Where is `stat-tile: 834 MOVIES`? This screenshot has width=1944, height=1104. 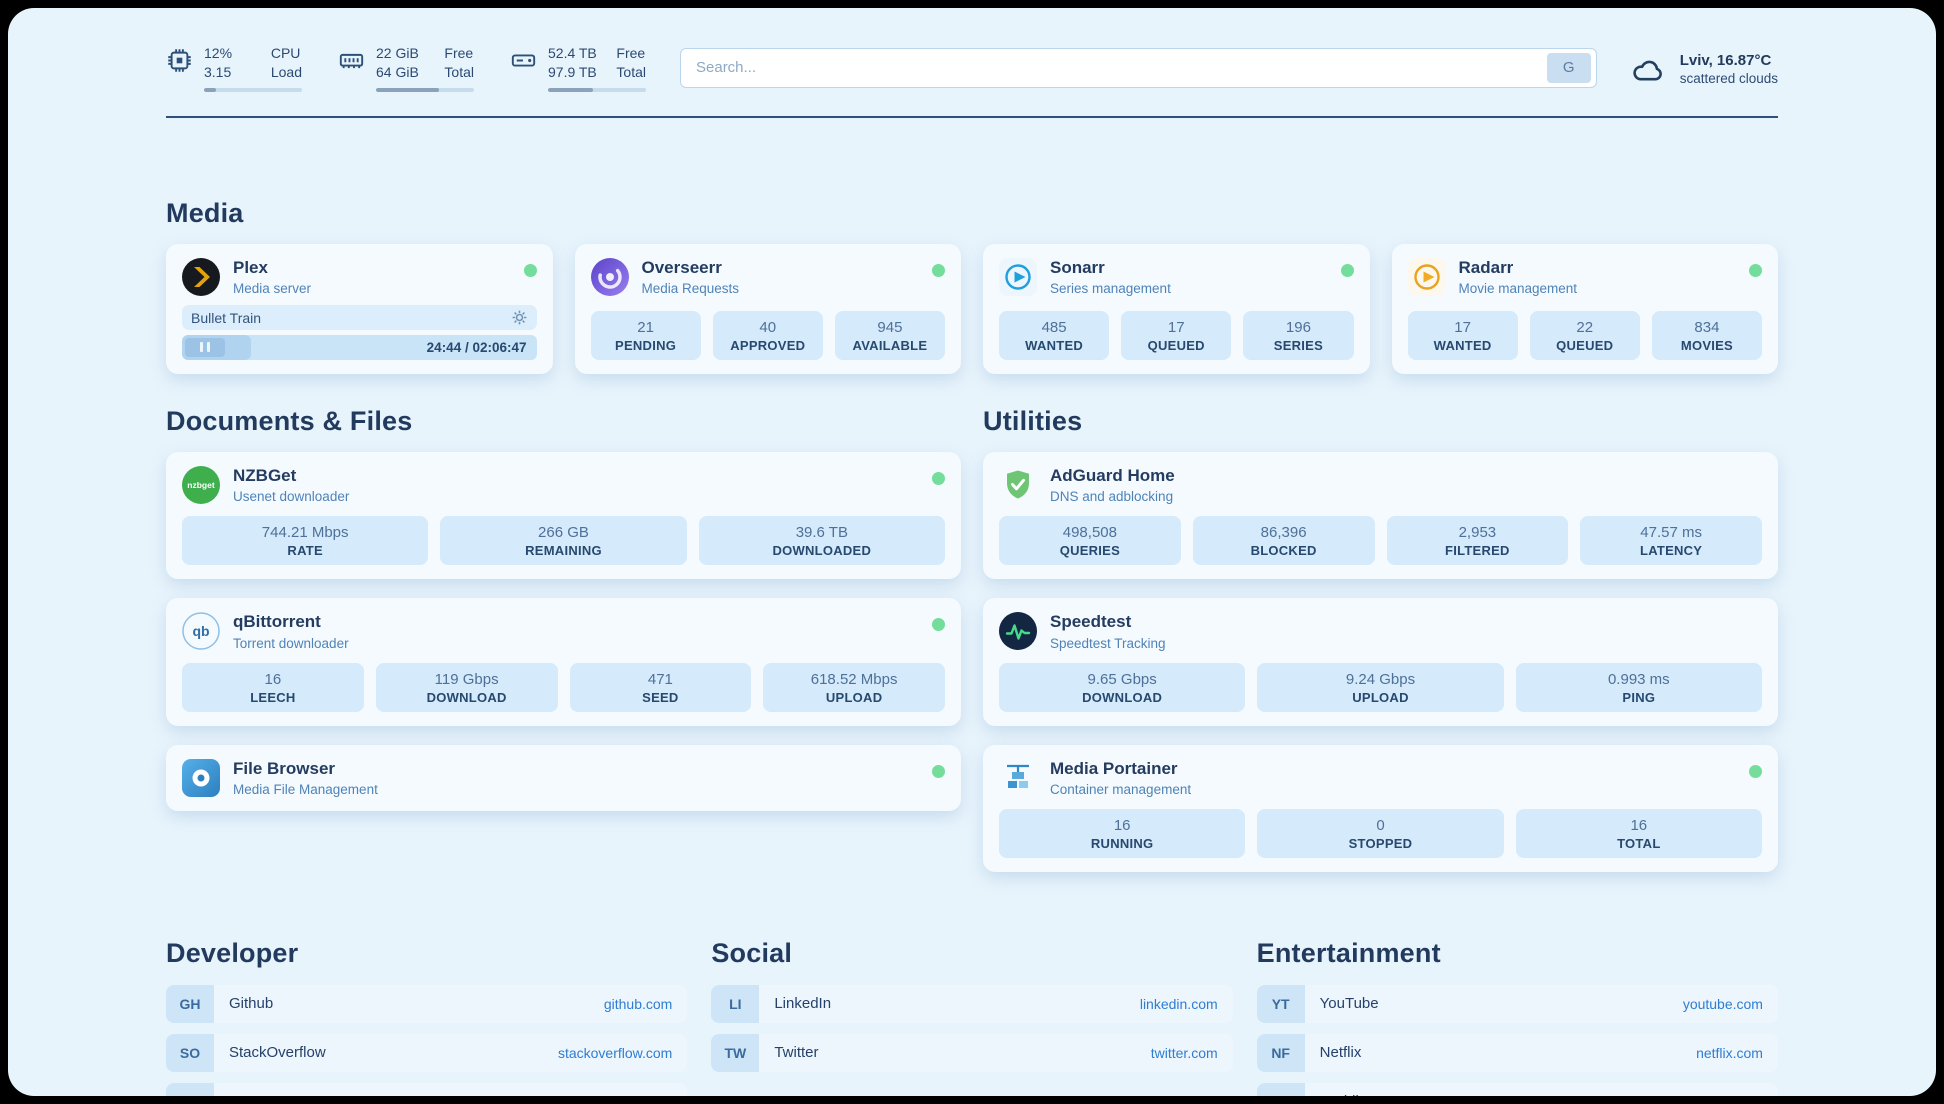 stat-tile: 834 MOVIES is located at coordinates (1707, 335).